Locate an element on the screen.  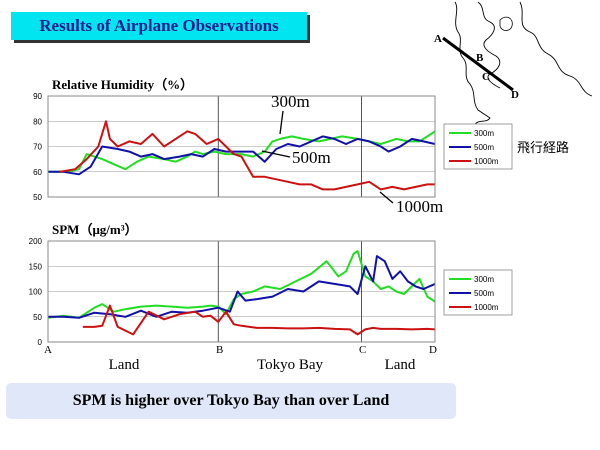
humidity-series-line-500m is located at coordinates (242, 155).